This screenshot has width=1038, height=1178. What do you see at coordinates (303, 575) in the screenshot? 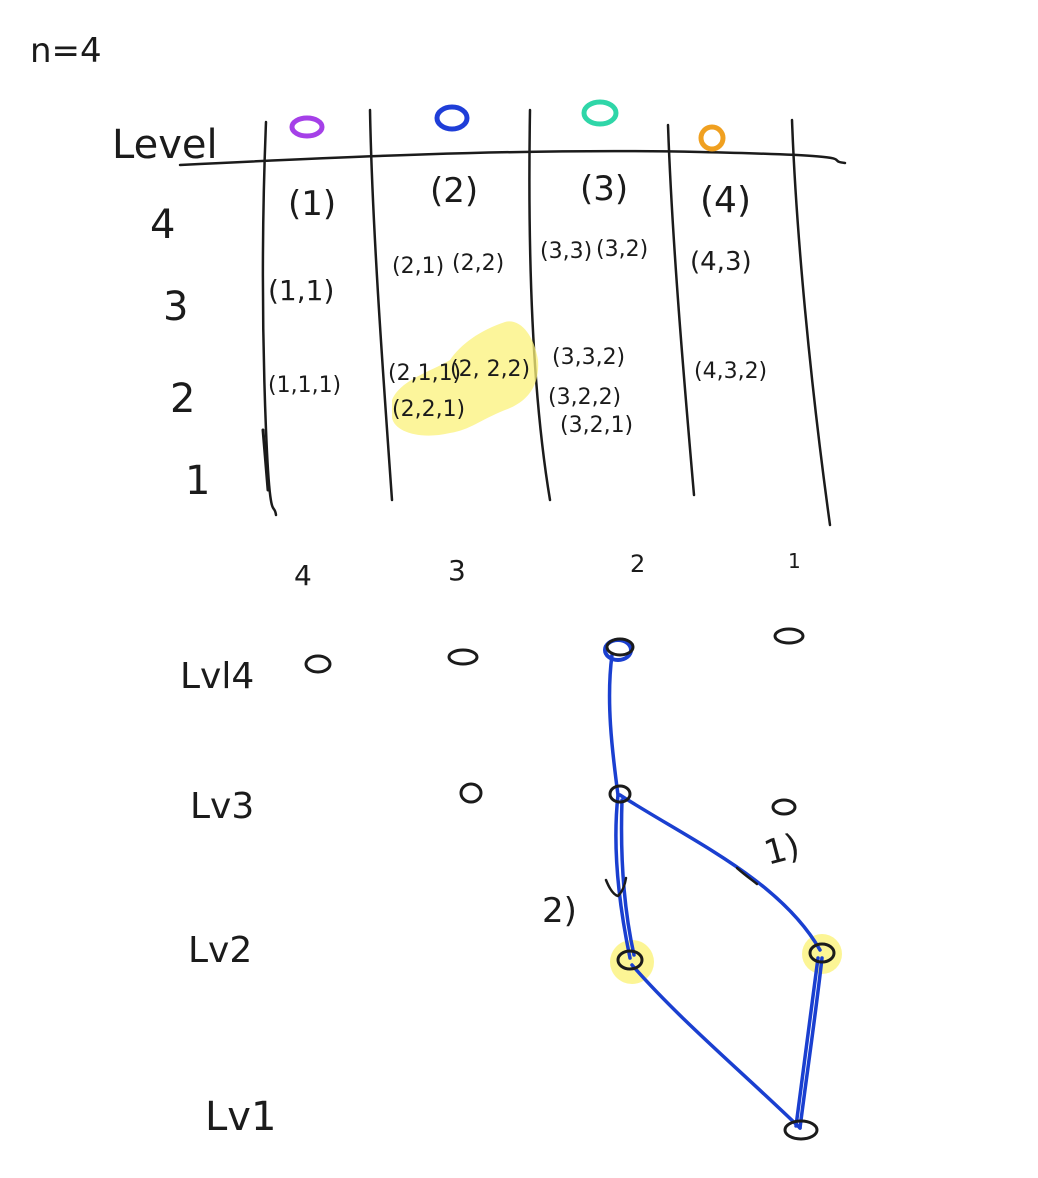
I see `graph-column-label-4: 4` at bounding box center [303, 575].